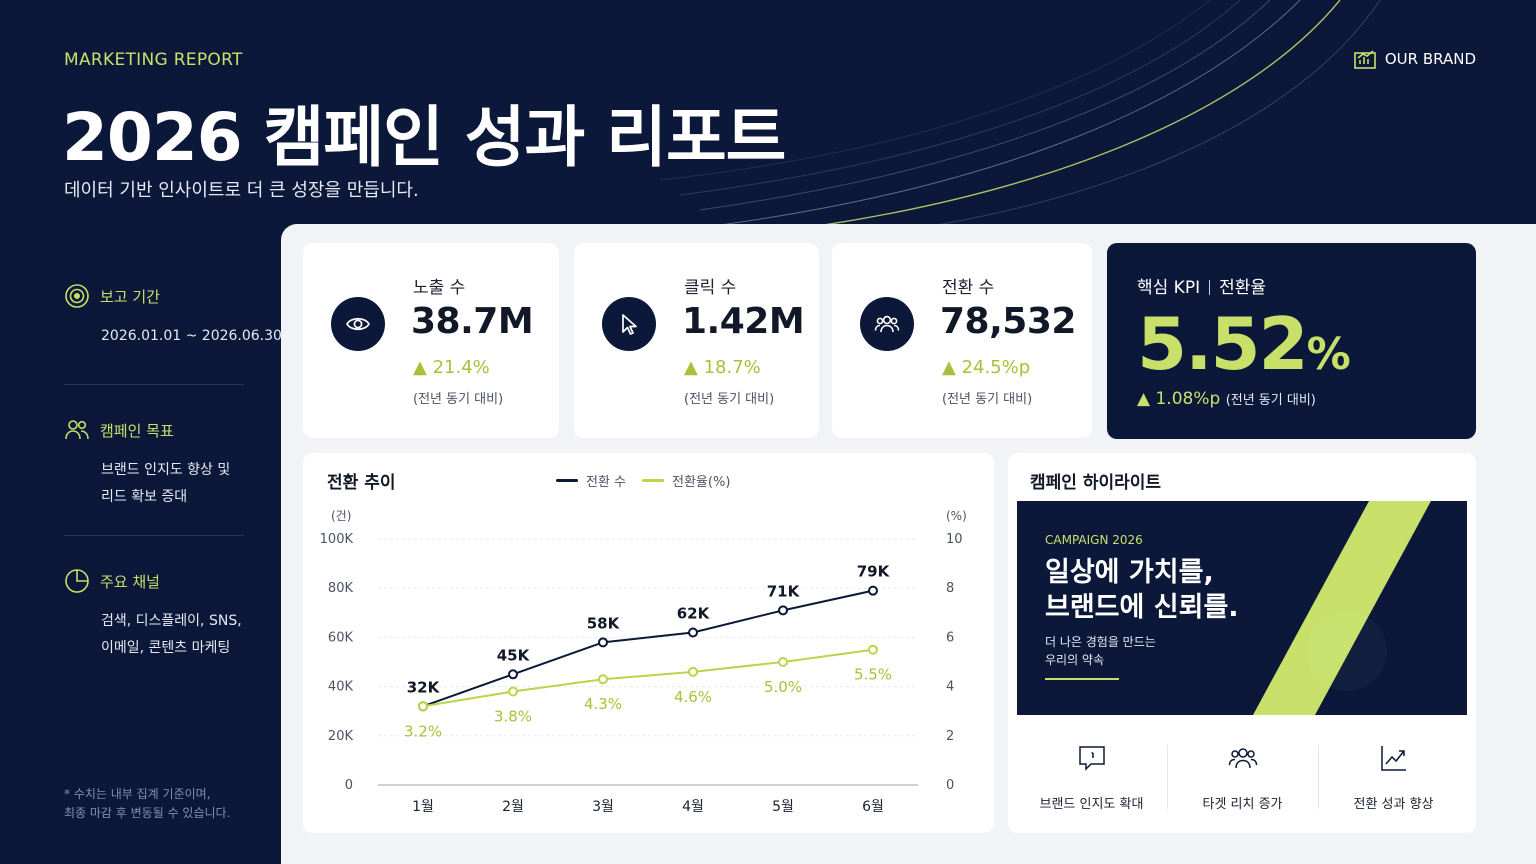  Describe the element at coordinates (783, 807) in the screenshot. I see `x-tick-label: 5월` at that location.